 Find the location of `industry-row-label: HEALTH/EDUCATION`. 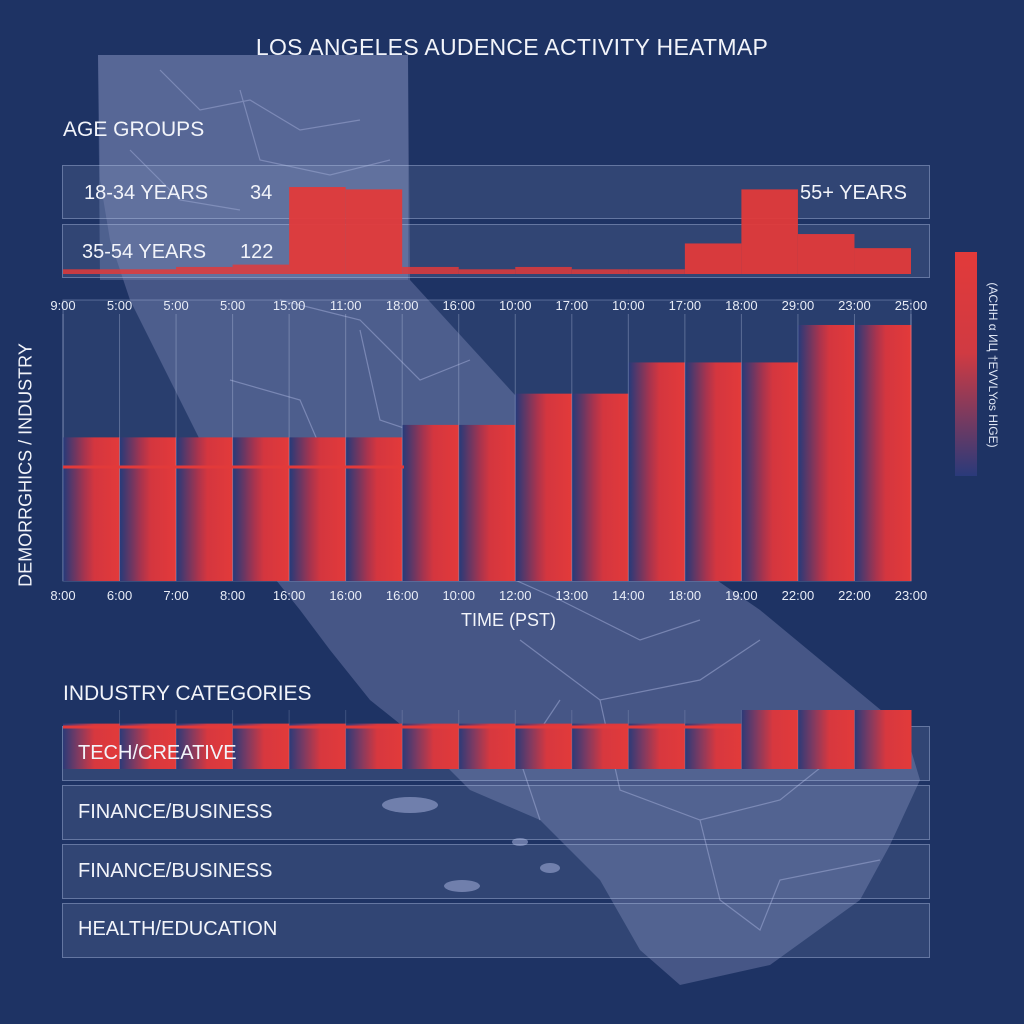

industry-row-label: HEALTH/EDUCATION is located at coordinates (178, 929).